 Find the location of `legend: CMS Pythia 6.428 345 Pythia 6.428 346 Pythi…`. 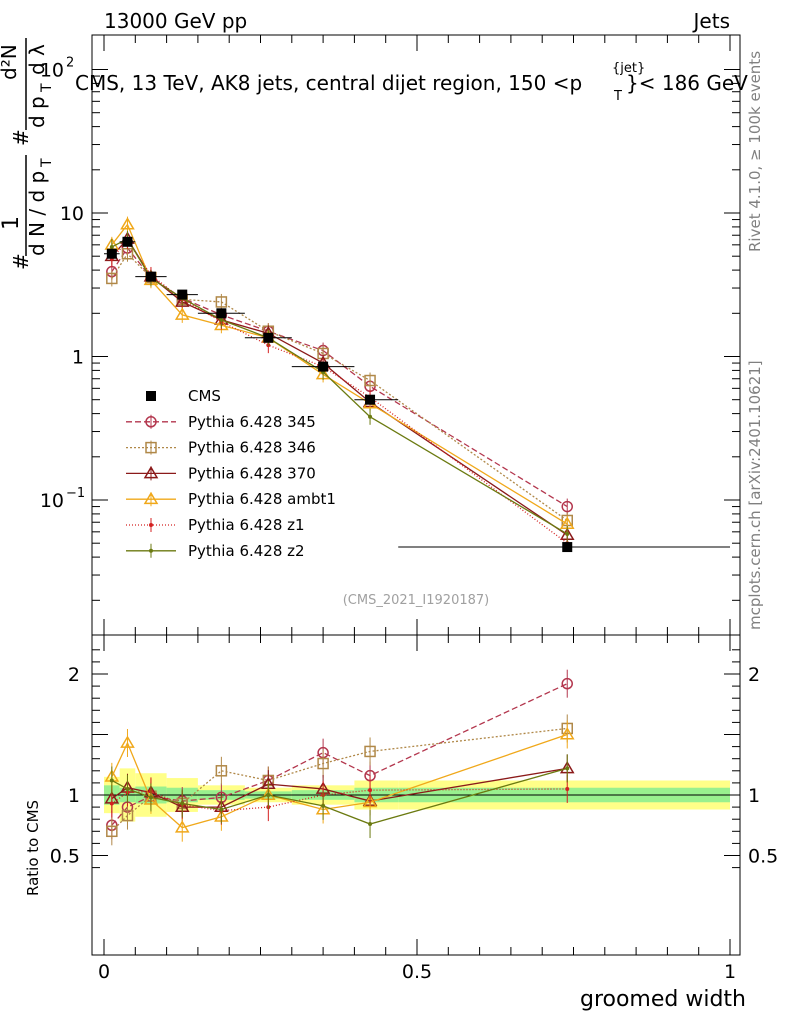

legend: CMS Pythia 6.428 345 Pythia 6.428 346 Pythi… is located at coordinates (231, 473).